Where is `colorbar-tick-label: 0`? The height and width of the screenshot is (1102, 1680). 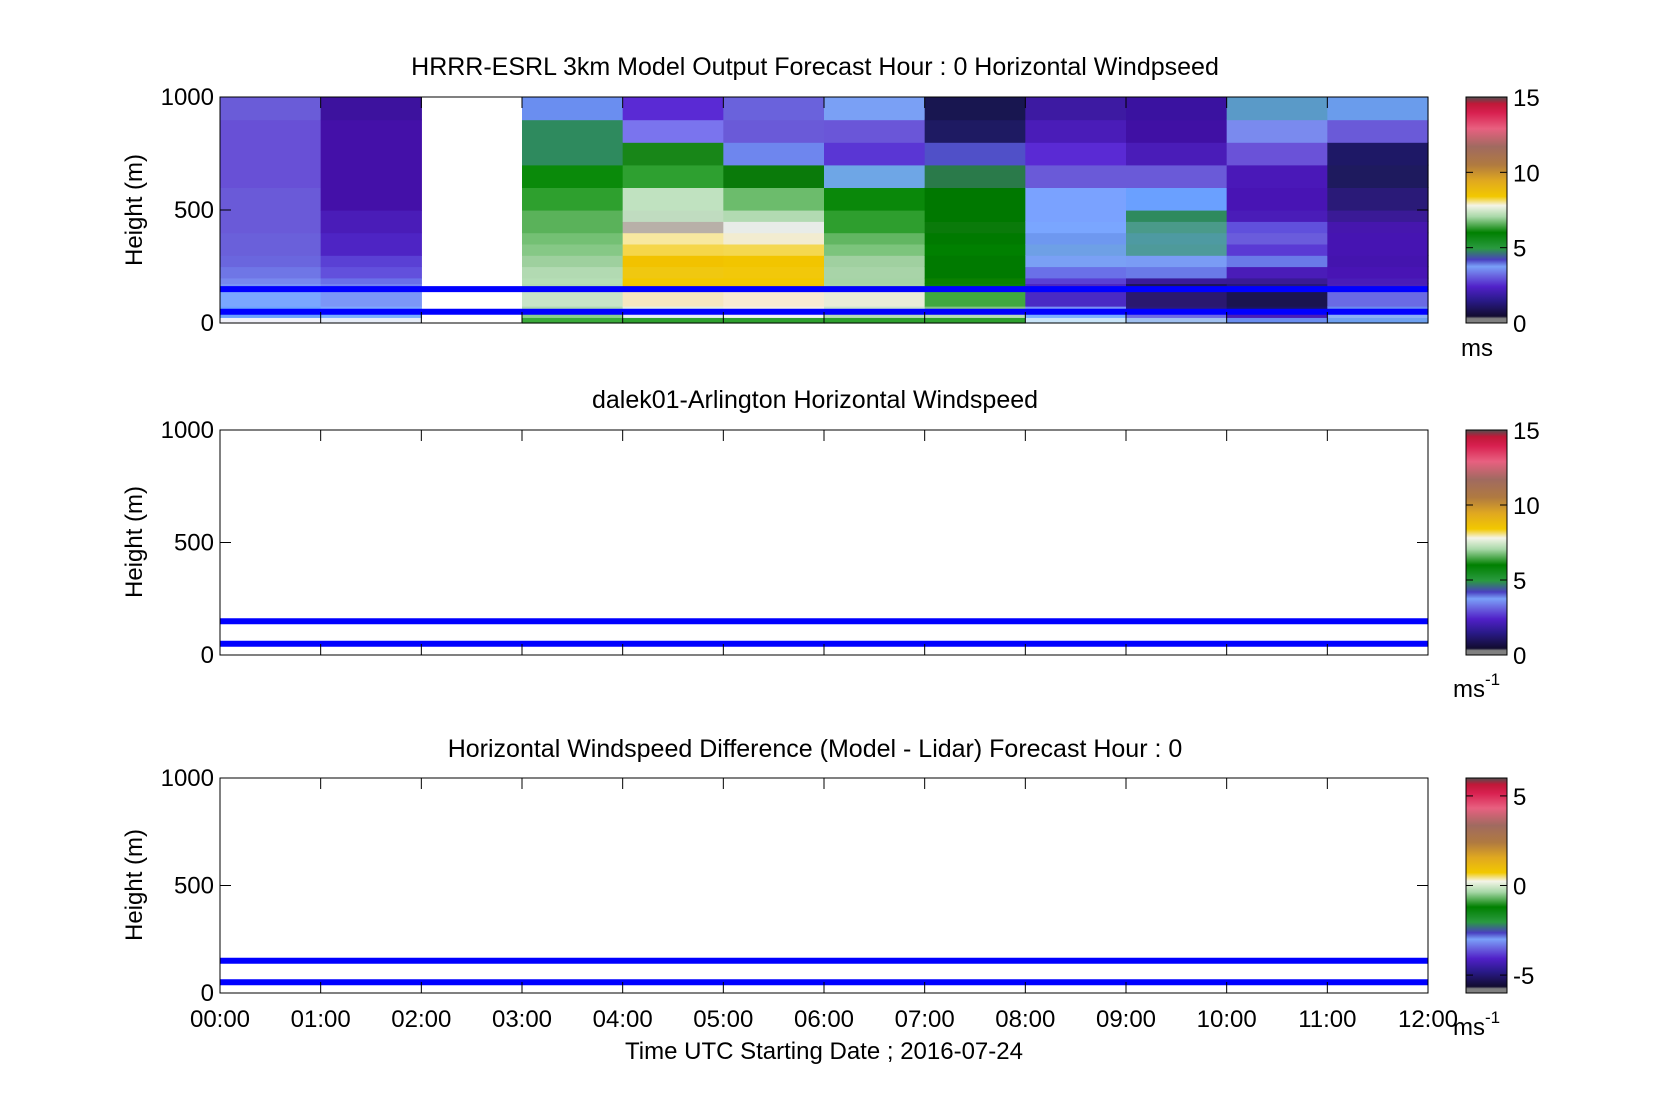
colorbar-tick-label: 0 is located at coordinates (1519, 324).